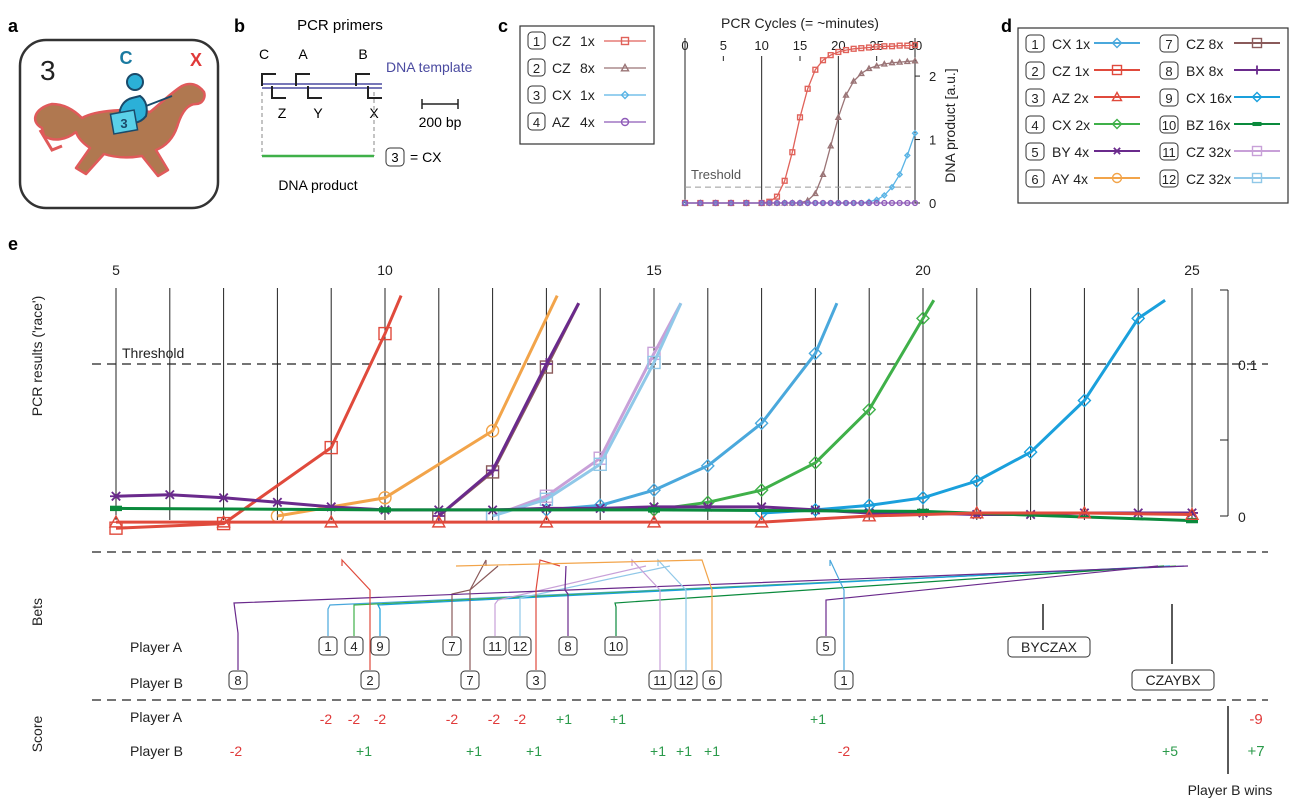 The height and width of the screenshot is (804, 1299). What do you see at coordinates (369, 680) in the screenshot?
I see `bets-b-num-2: 2` at bounding box center [369, 680].